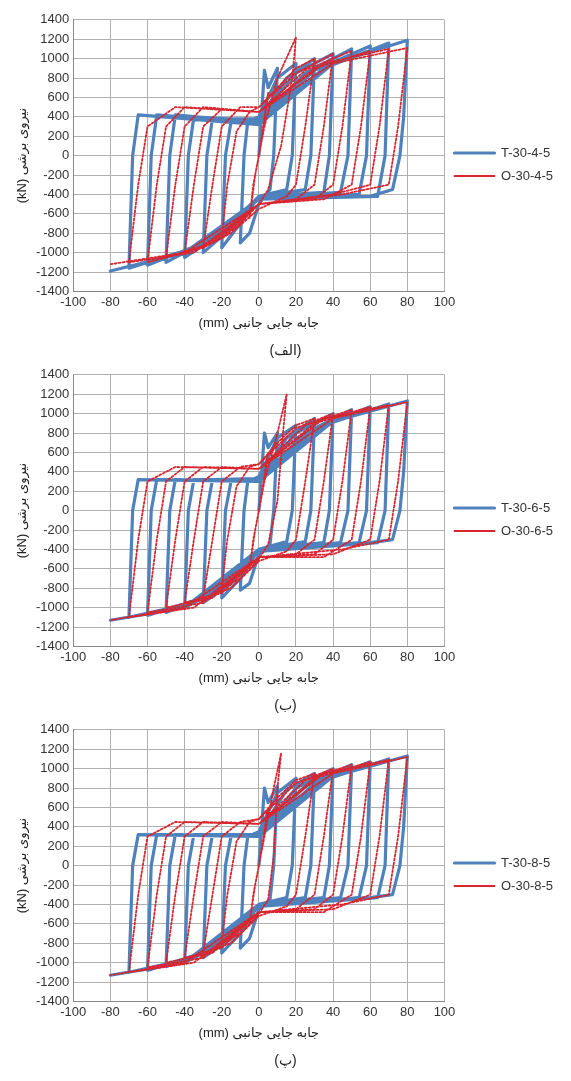  I want to click on legend-label: O-30-8-5, so click(527, 885).